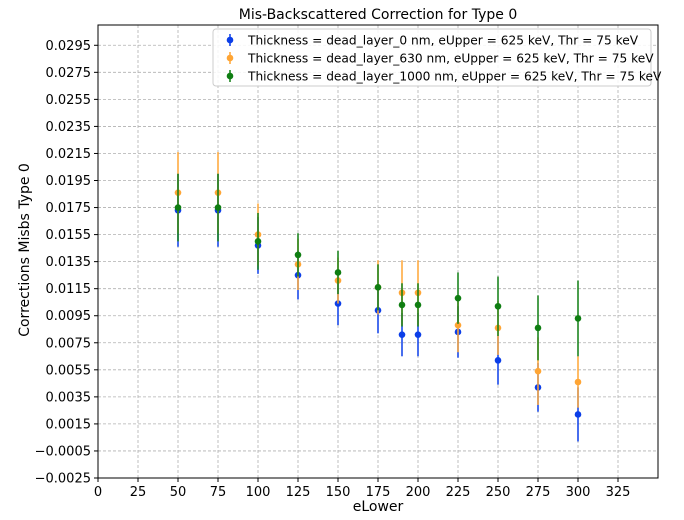 This screenshot has height=520, width=684. Describe the element at coordinates (69, 46) in the screenshot. I see `y-tick-label: 0.0295` at that location.